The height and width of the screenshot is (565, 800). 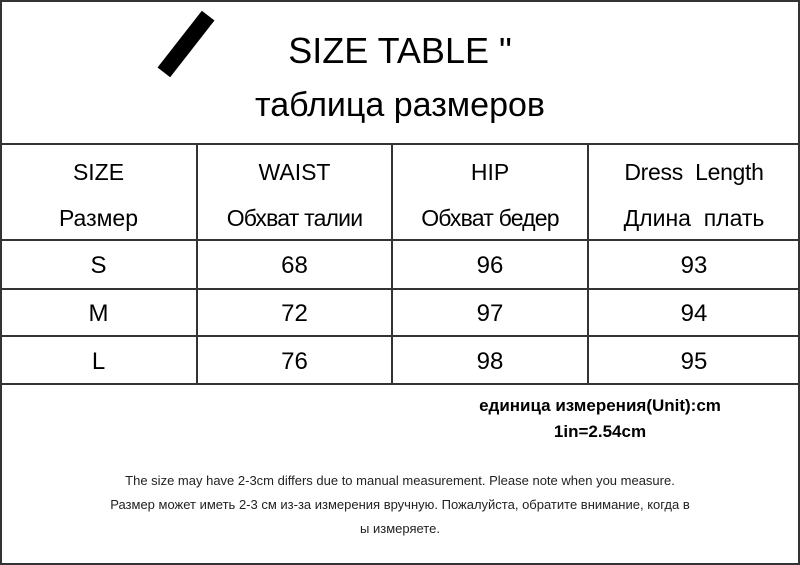 What do you see at coordinates (694, 313) in the screenshot?
I see `table-cell: 94` at bounding box center [694, 313].